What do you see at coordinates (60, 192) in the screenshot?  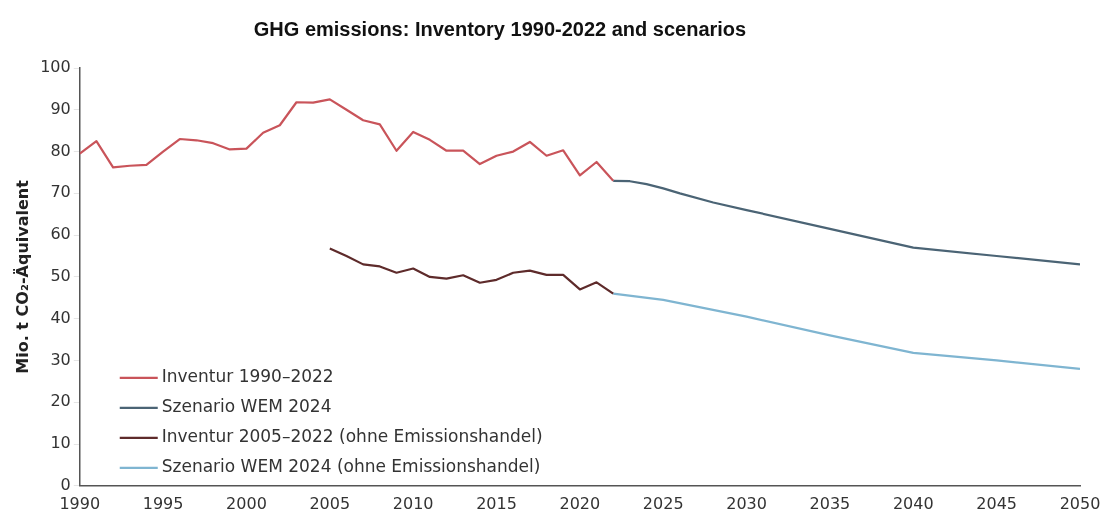 I see `y-tick-label: 70` at bounding box center [60, 192].